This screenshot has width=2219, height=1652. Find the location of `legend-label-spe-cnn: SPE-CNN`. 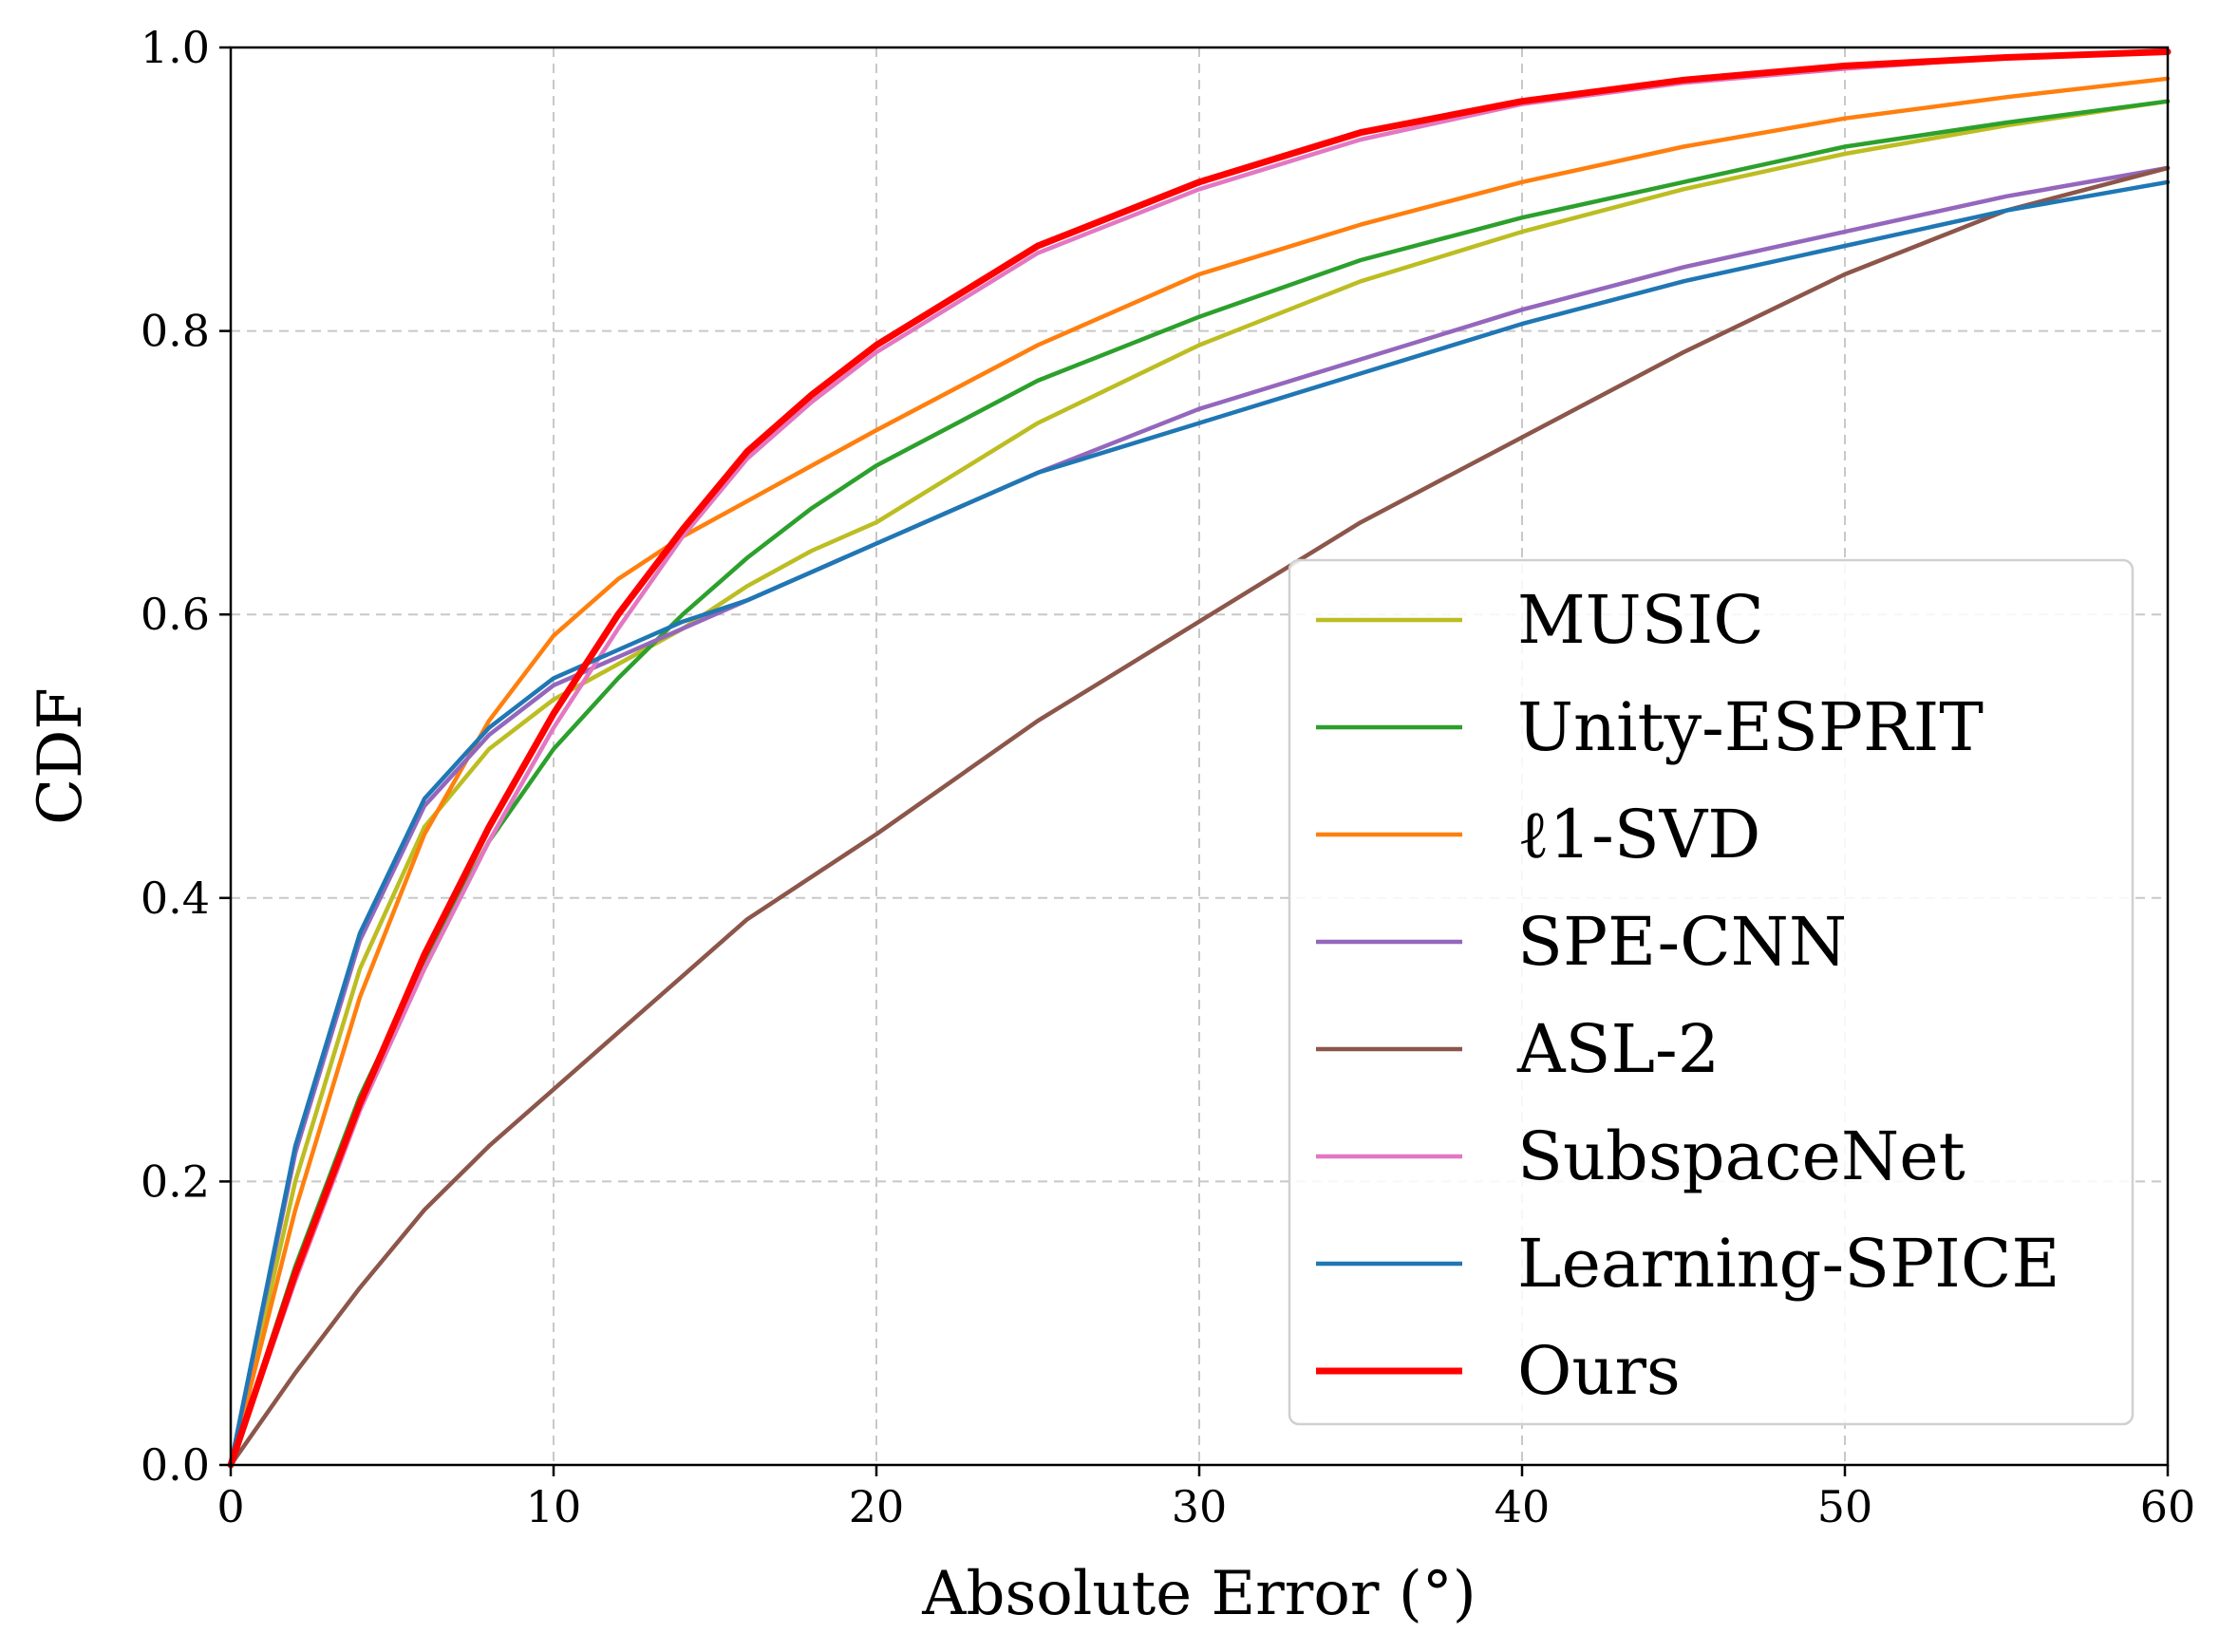

legend-label-spe-cnn: SPE-CNN is located at coordinates (1682, 942).